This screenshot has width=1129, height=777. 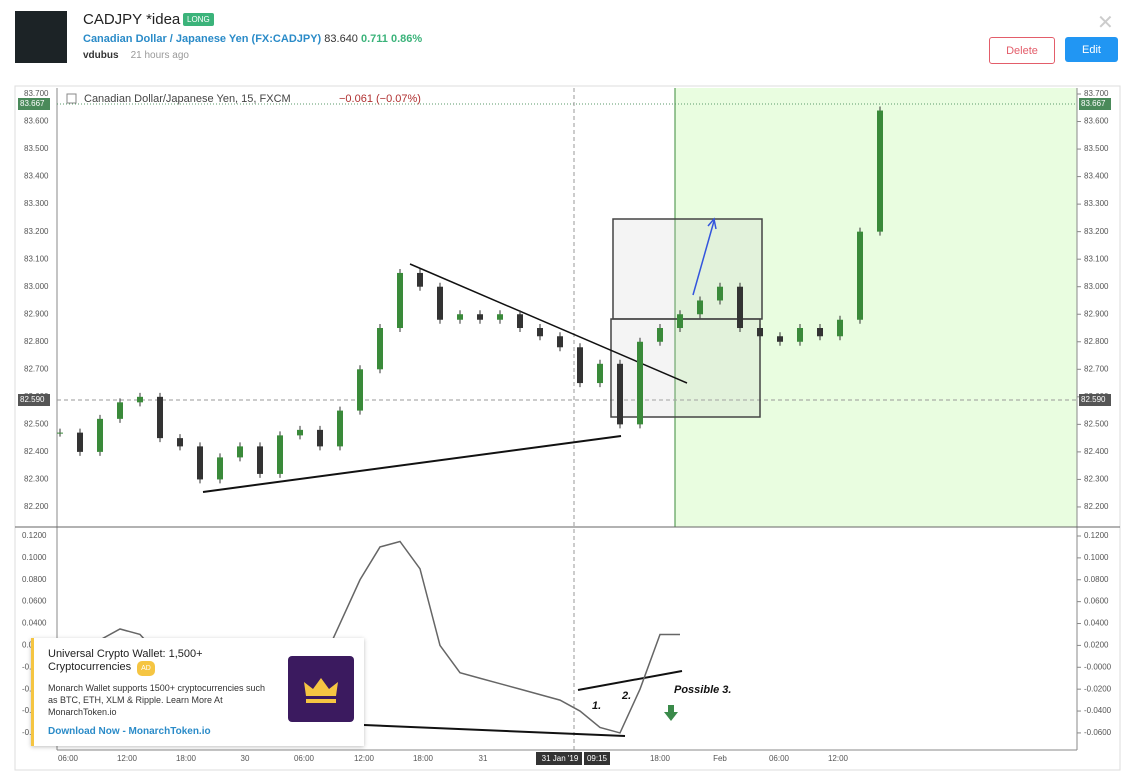 I want to click on arrow, so click(x=703, y=258).